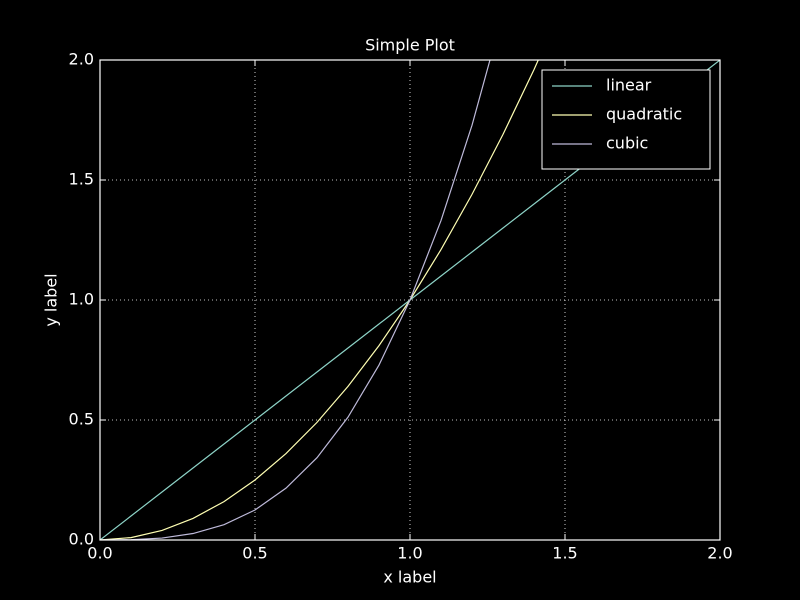  I want to click on y-axis-label: y label, so click(51, 299).